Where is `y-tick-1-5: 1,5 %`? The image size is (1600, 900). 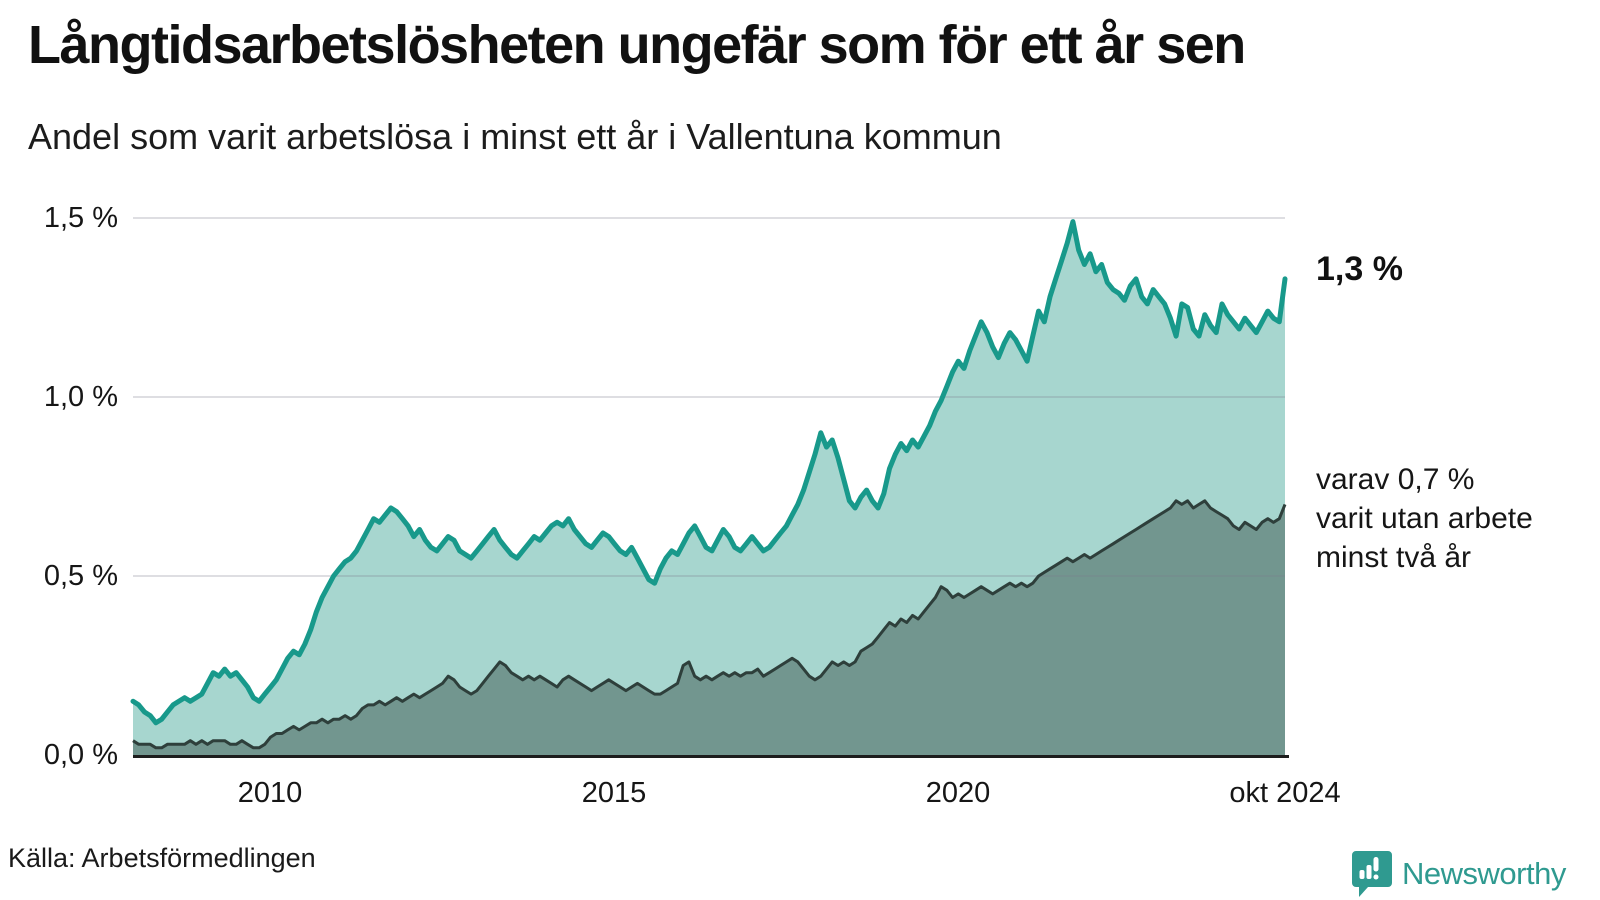 y-tick-1-5: 1,5 % is located at coordinates (80, 218).